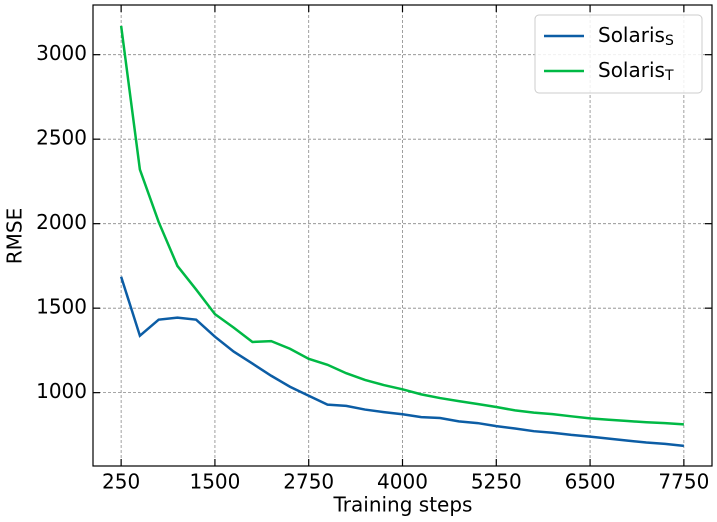 This screenshot has width=717, height=522. What do you see at coordinates (669, 41) in the screenshot?
I see `legend-subscript: S` at bounding box center [669, 41].